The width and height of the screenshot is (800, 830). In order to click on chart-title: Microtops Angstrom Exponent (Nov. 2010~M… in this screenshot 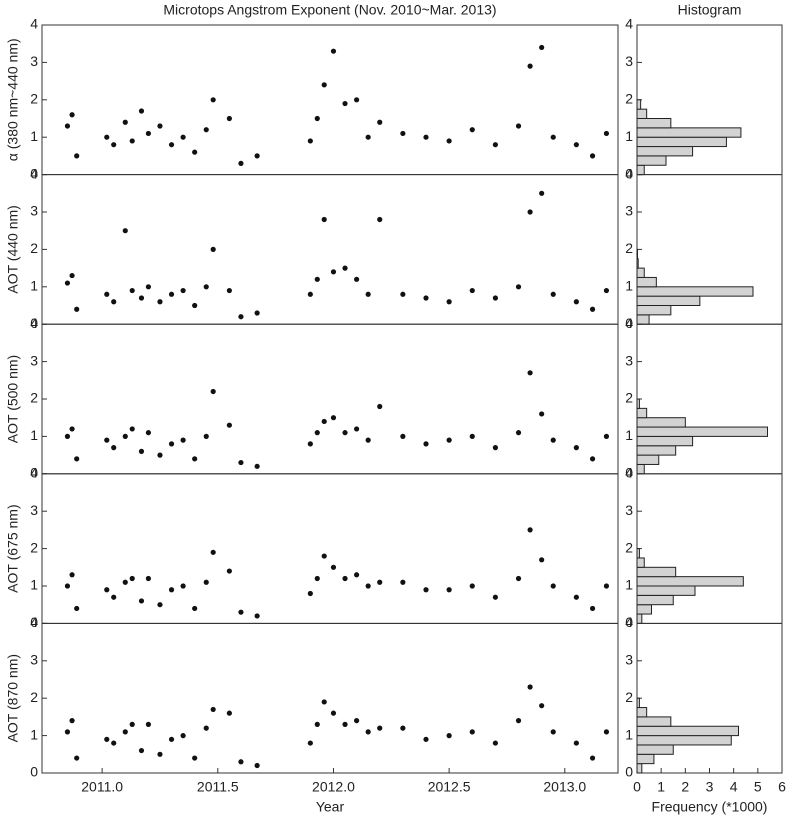, I will do `click(329, 10)`.